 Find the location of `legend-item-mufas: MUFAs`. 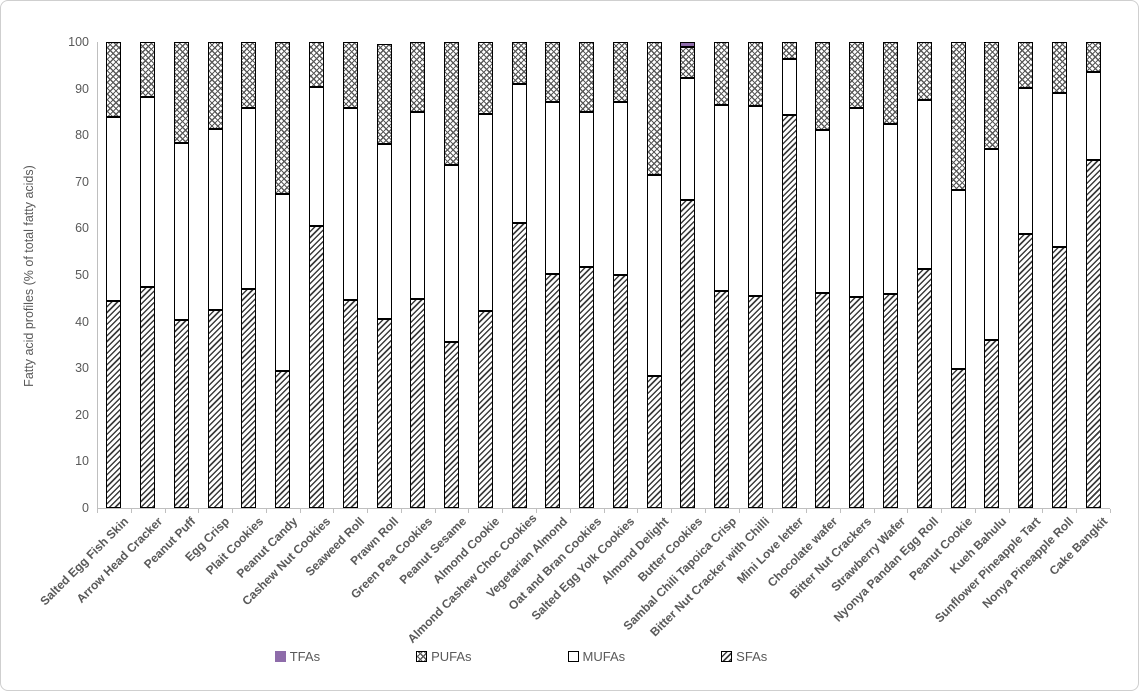

legend-item-mufas: MUFAs is located at coordinates (596, 656).